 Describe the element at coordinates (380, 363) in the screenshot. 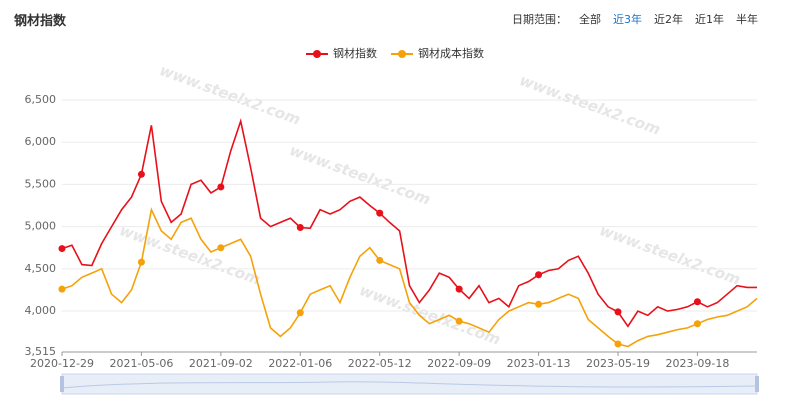

I see `x-tick-label: 2022-05-12` at that location.